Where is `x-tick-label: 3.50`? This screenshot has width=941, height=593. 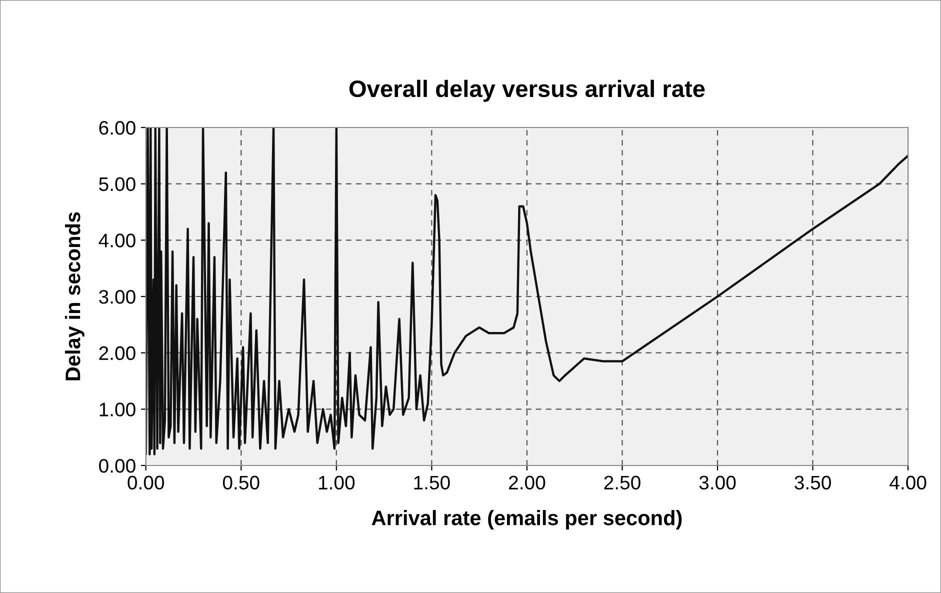 x-tick-label: 3.50 is located at coordinates (812, 483).